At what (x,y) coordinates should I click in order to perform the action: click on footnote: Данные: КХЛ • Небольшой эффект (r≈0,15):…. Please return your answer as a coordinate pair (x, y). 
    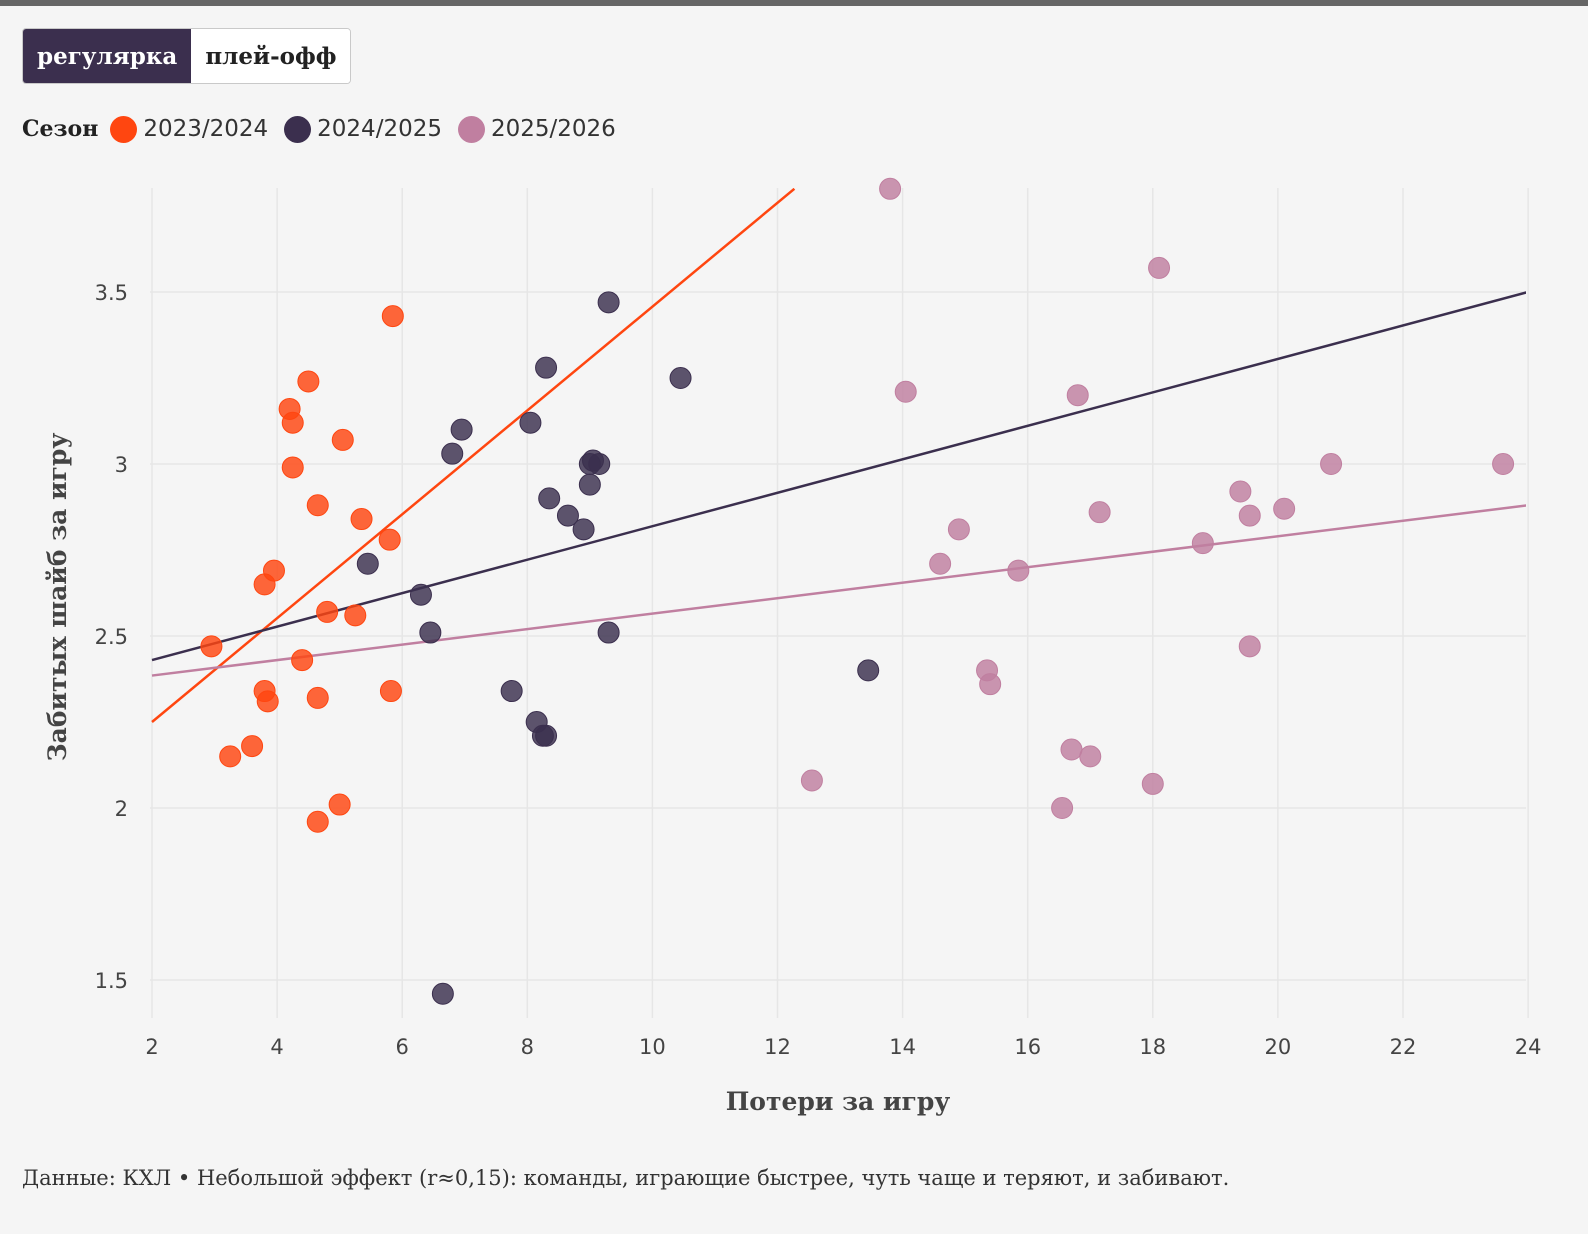
    Looking at the image, I should click on (626, 1178).